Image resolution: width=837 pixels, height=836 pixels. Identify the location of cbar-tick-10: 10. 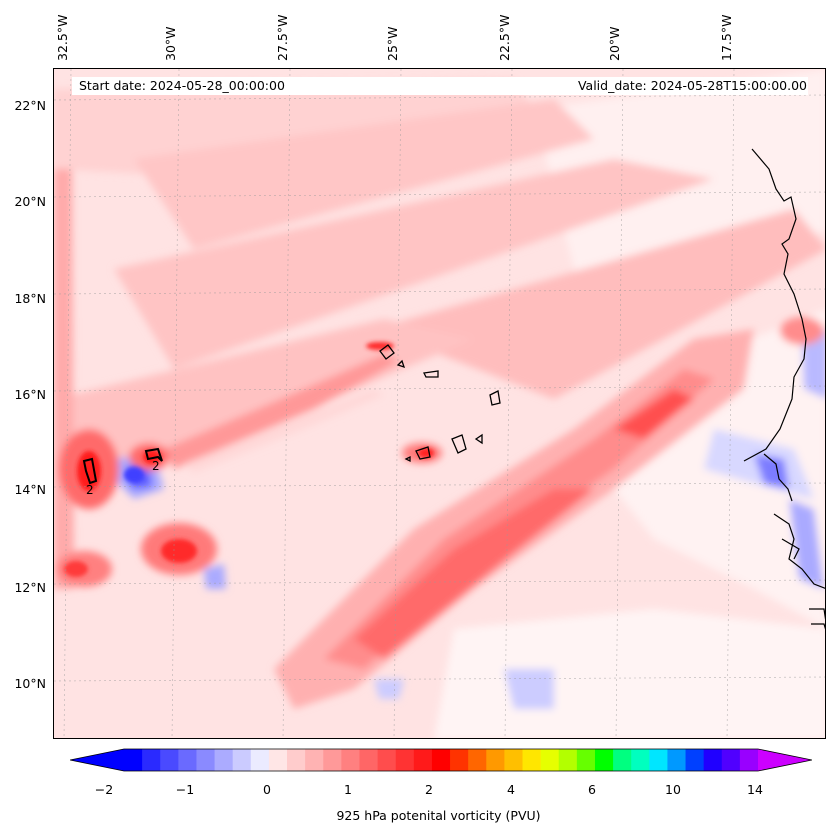
(673, 789).